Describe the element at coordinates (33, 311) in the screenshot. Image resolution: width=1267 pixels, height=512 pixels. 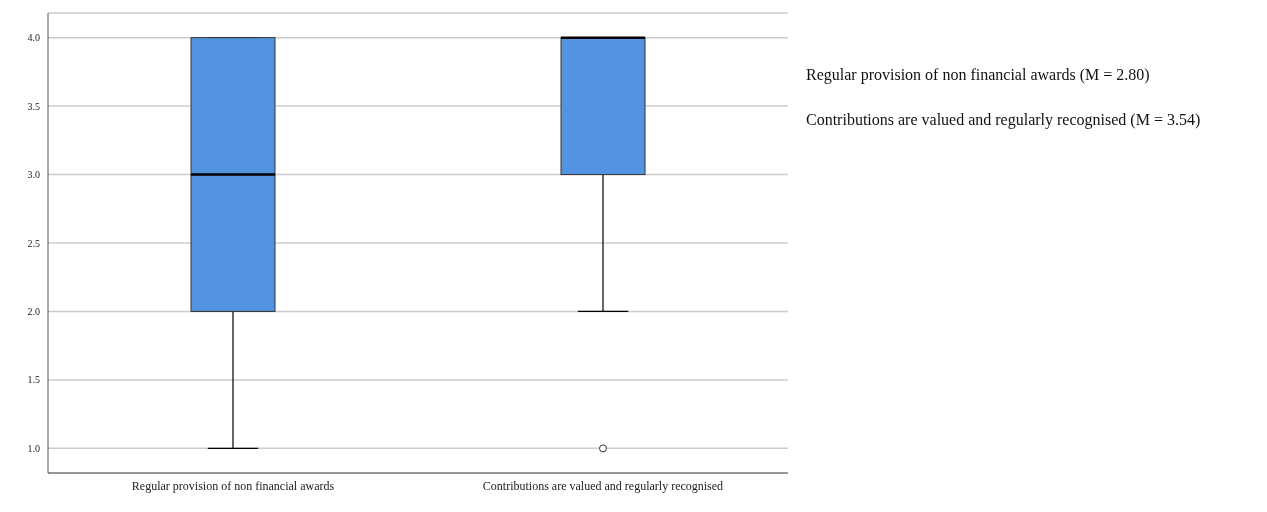
I see `y-tick-label: 2.0` at that location.